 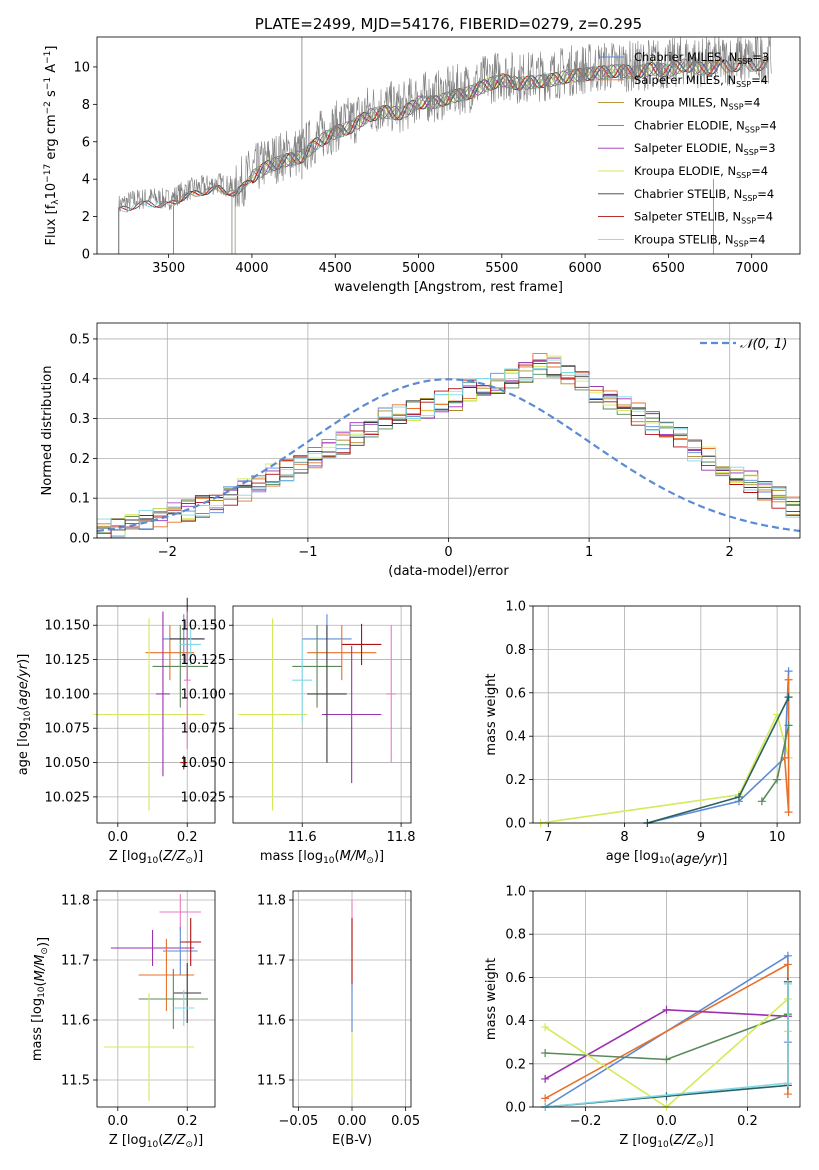 What do you see at coordinates (586, 1121) in the screenshot?
I see `x-tick-label: −0.2` at bounding box center [586, 1121].